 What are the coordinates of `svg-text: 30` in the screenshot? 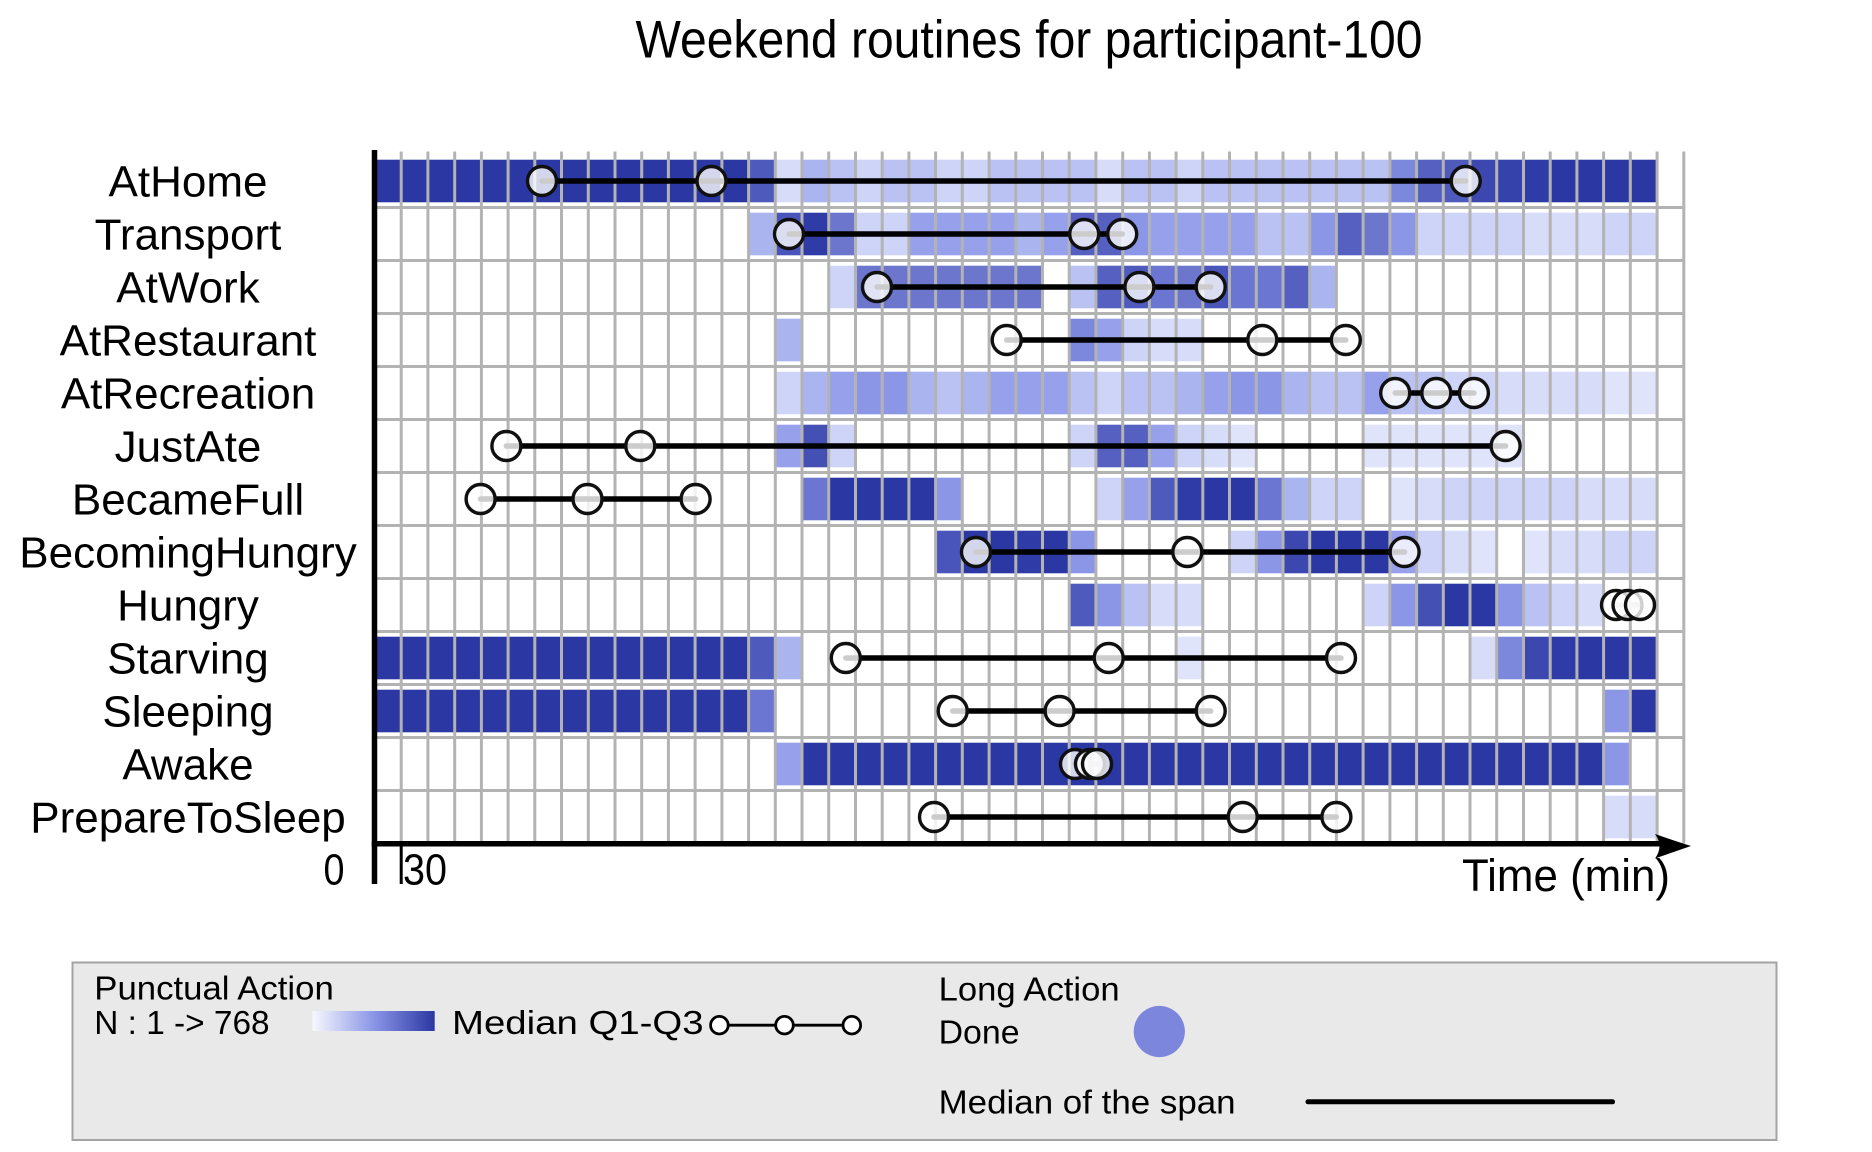 It's located at (425, 870).